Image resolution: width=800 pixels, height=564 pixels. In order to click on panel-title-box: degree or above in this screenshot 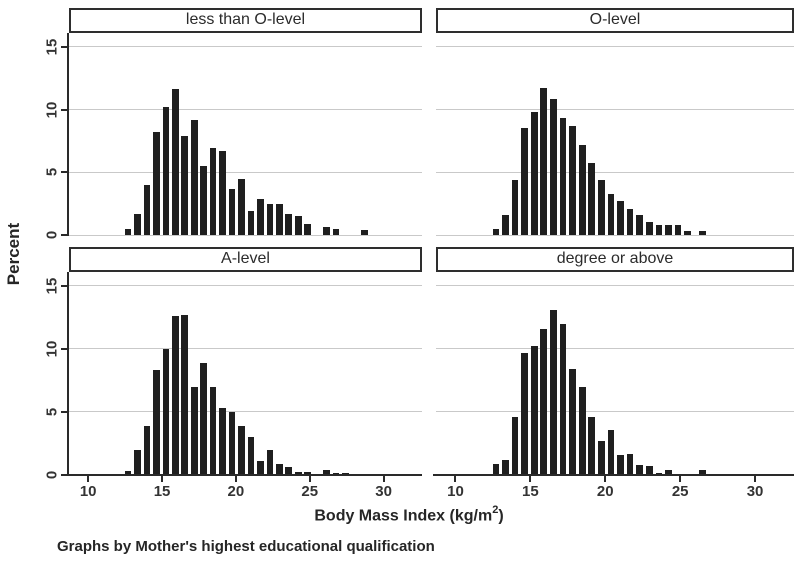, I will do `click(615, 259)`.